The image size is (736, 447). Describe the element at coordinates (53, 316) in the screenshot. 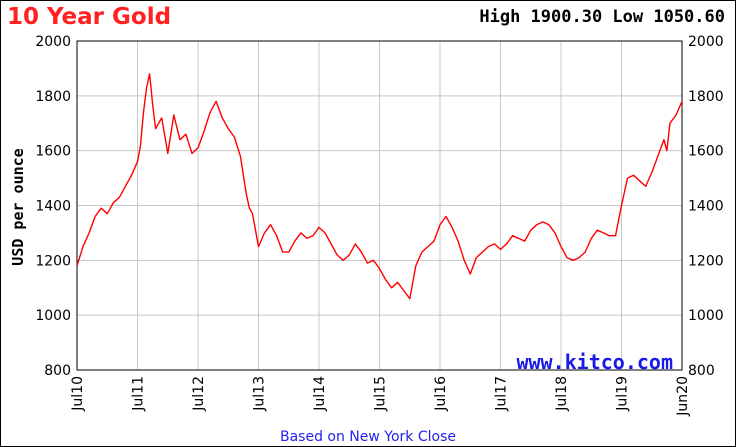

I see `y-tick-label-left: 1000` at that location.